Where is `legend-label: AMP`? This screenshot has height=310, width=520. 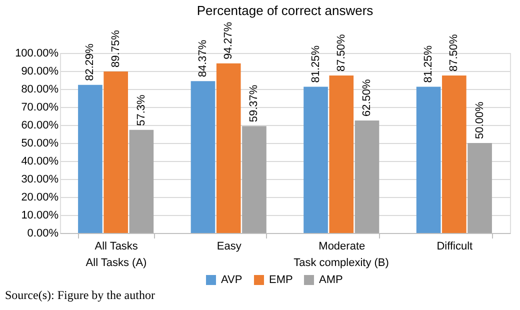 legend-label: AMP is located at coordinates (331, 280).